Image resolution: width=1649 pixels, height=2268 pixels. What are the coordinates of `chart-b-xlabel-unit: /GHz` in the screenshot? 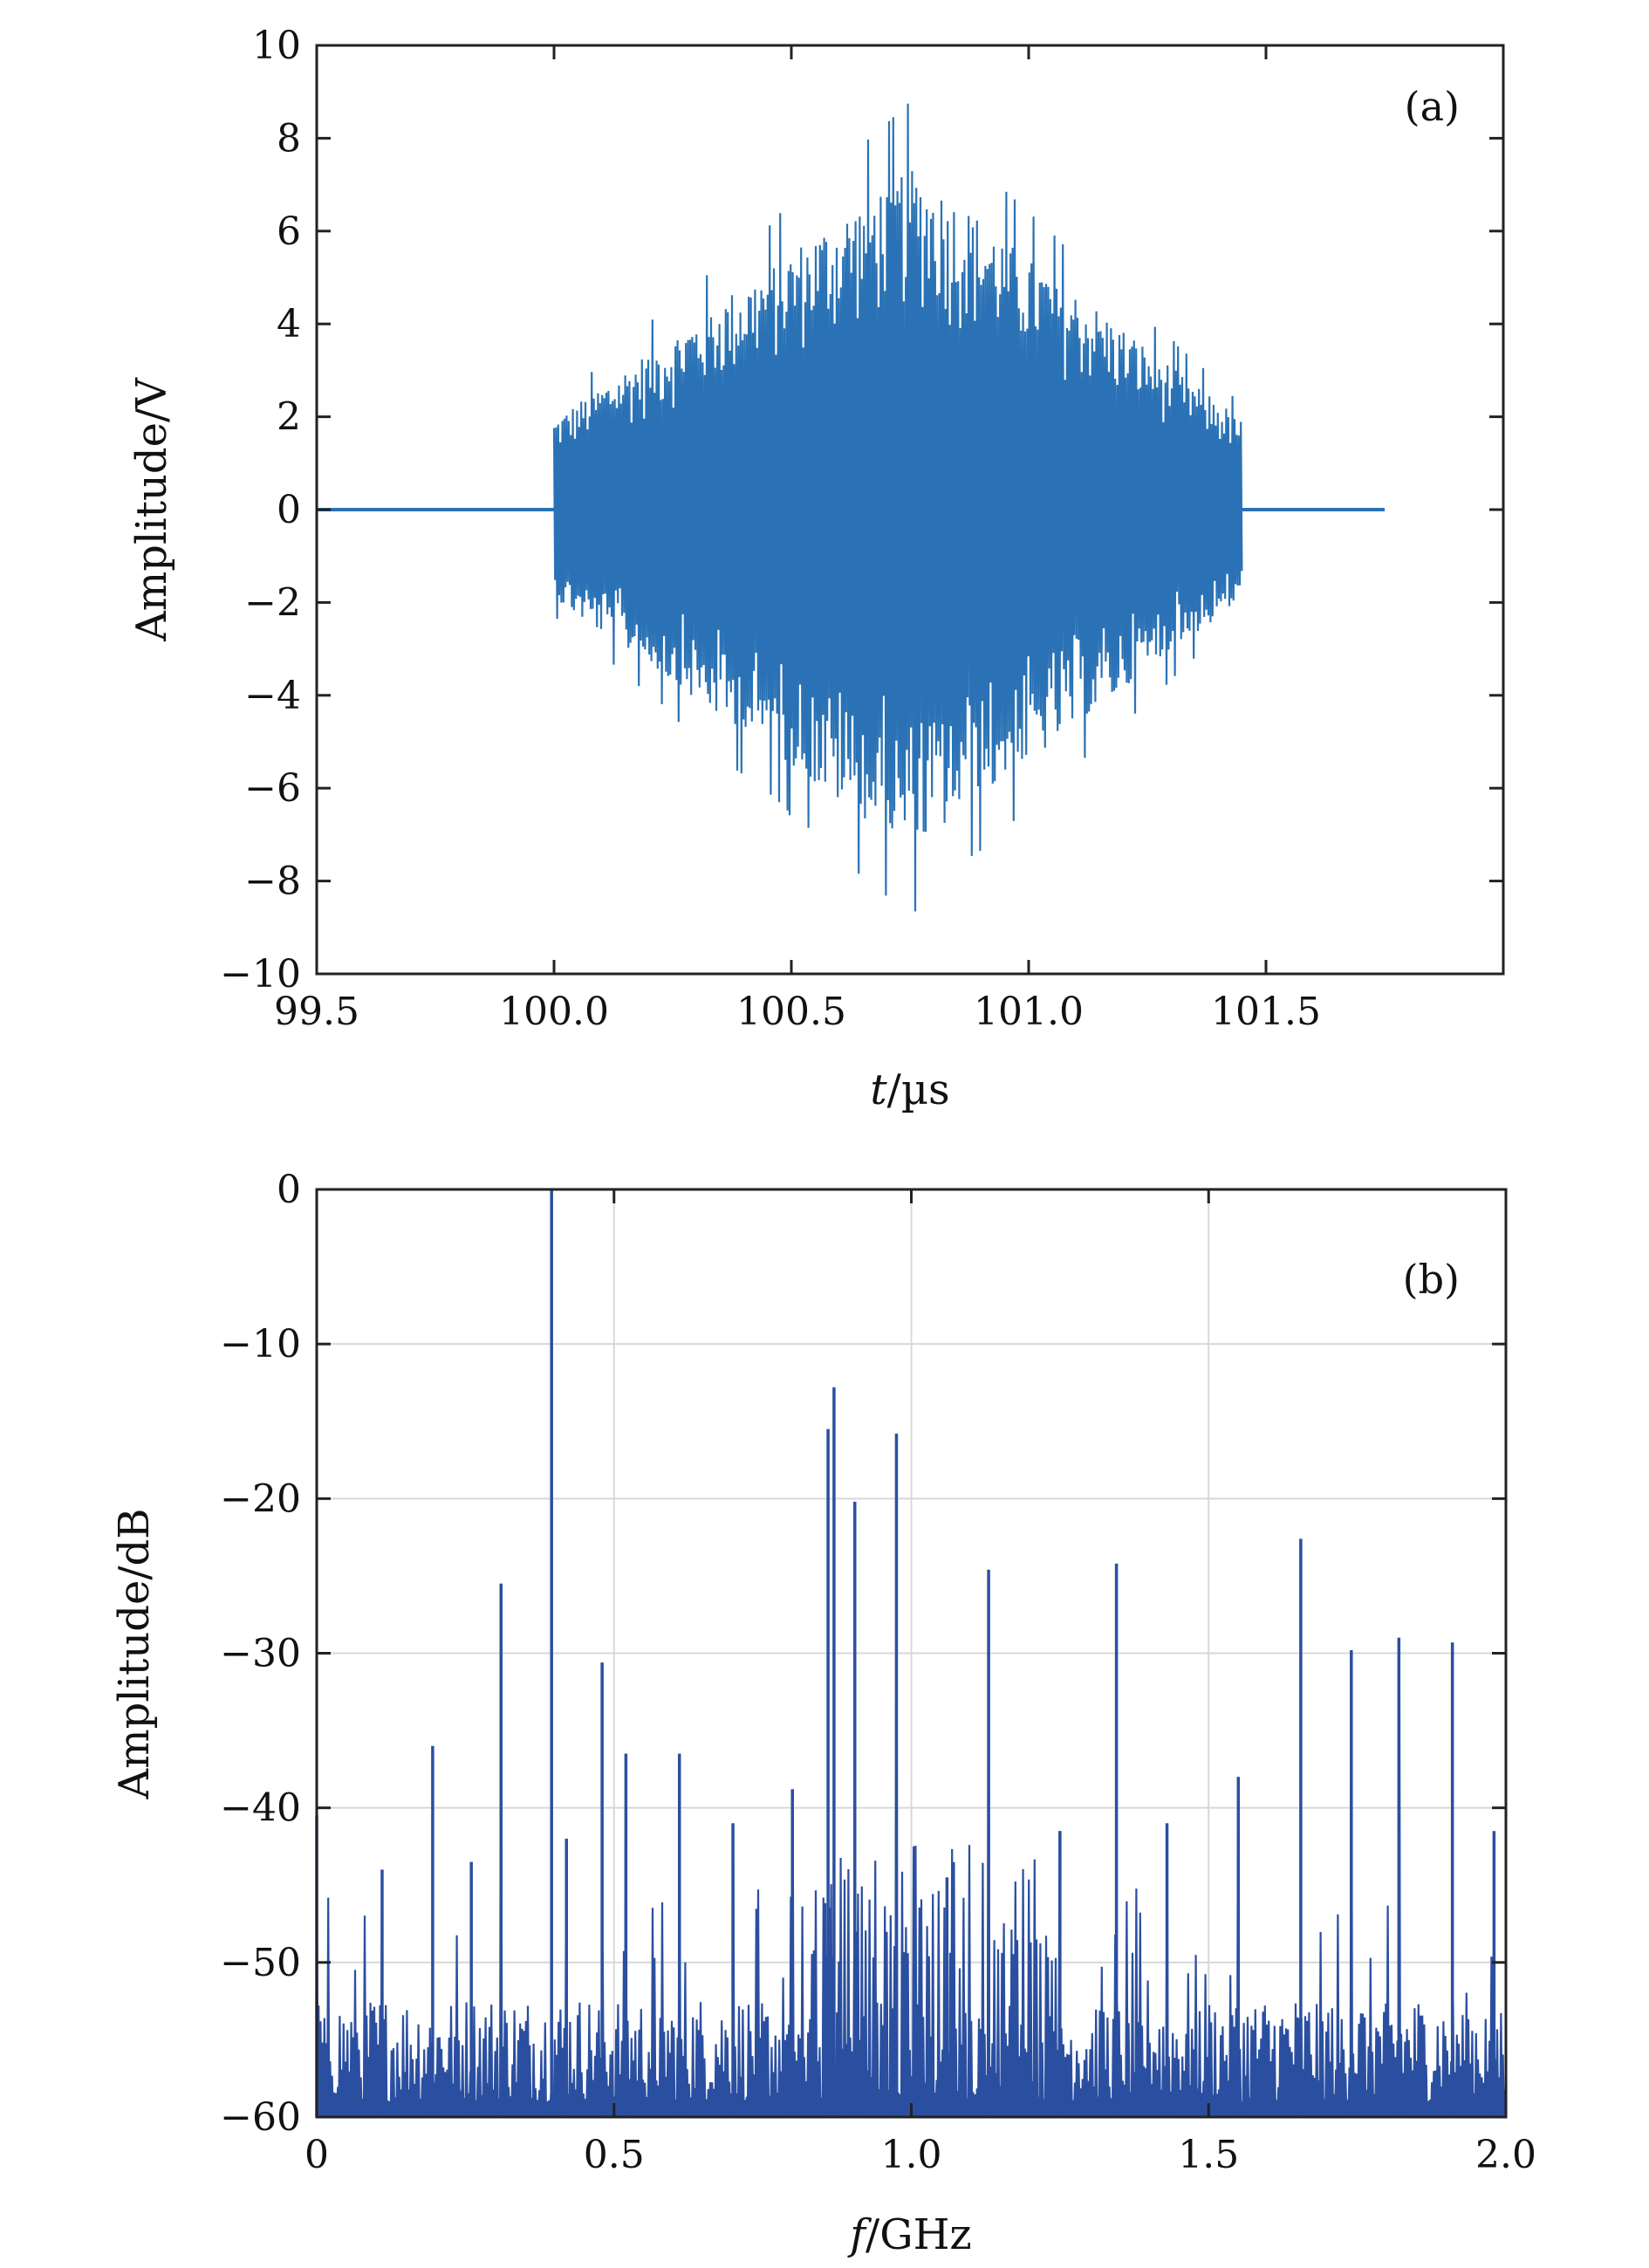 It's located at (919, 2234).